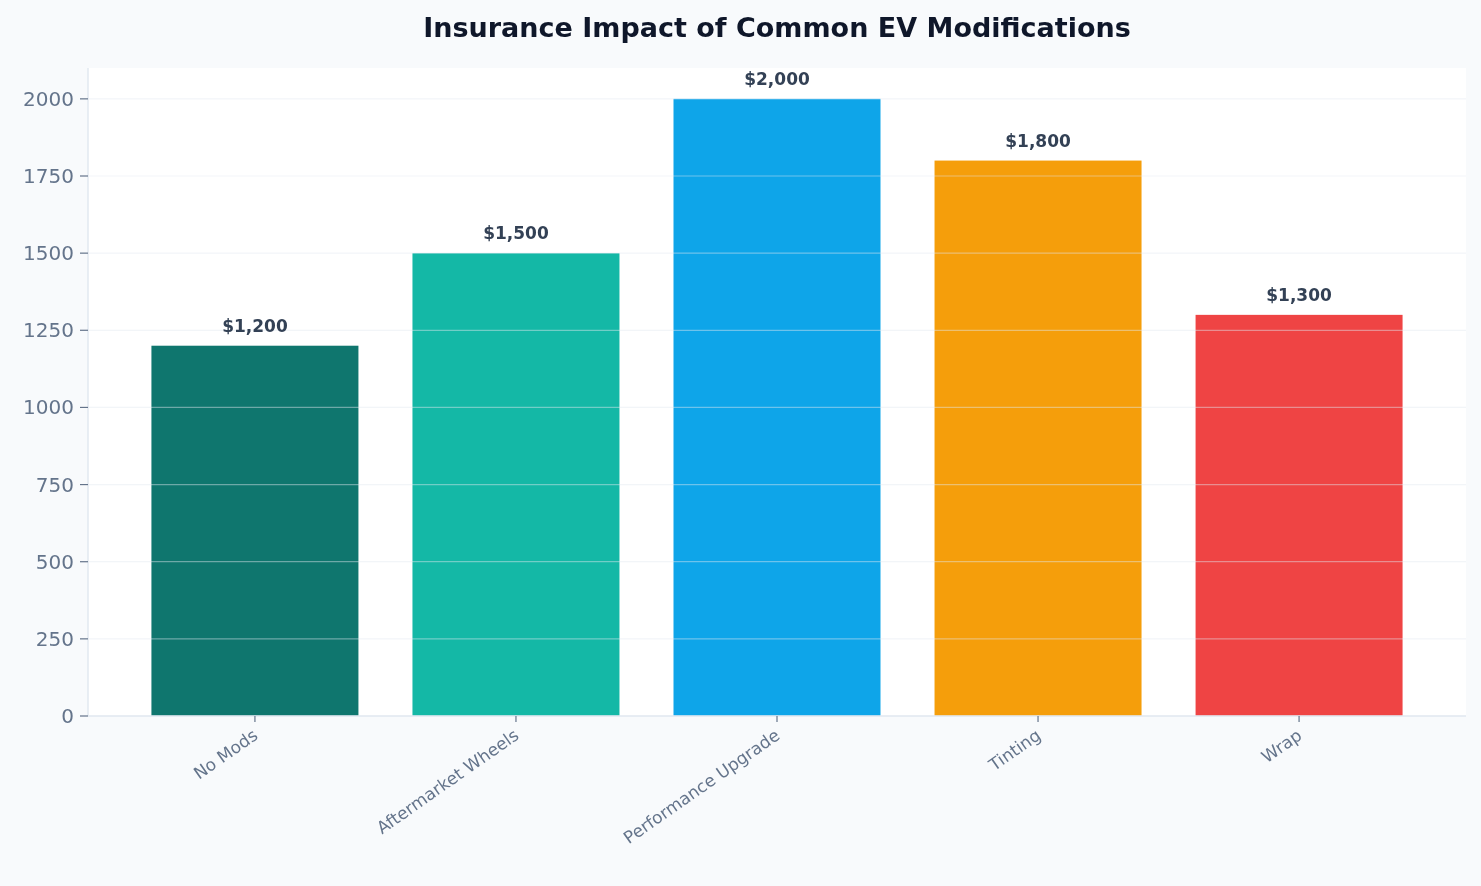  What do you see at coordinates (54, 638) in the screenshot?
I see `y-tick-label: 250` at bounding box center [54, 638].